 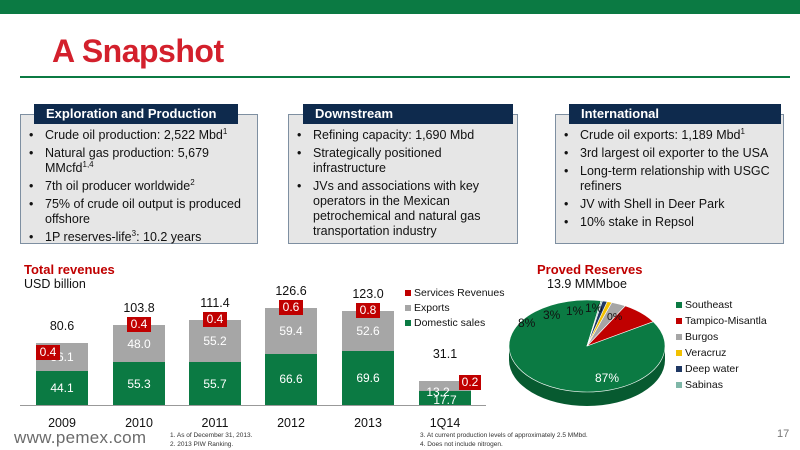 What do you see at coordinates (470, 382) in the screenshot?
I see `bar-value-services: 0.2` at bounding box center [470, 382].